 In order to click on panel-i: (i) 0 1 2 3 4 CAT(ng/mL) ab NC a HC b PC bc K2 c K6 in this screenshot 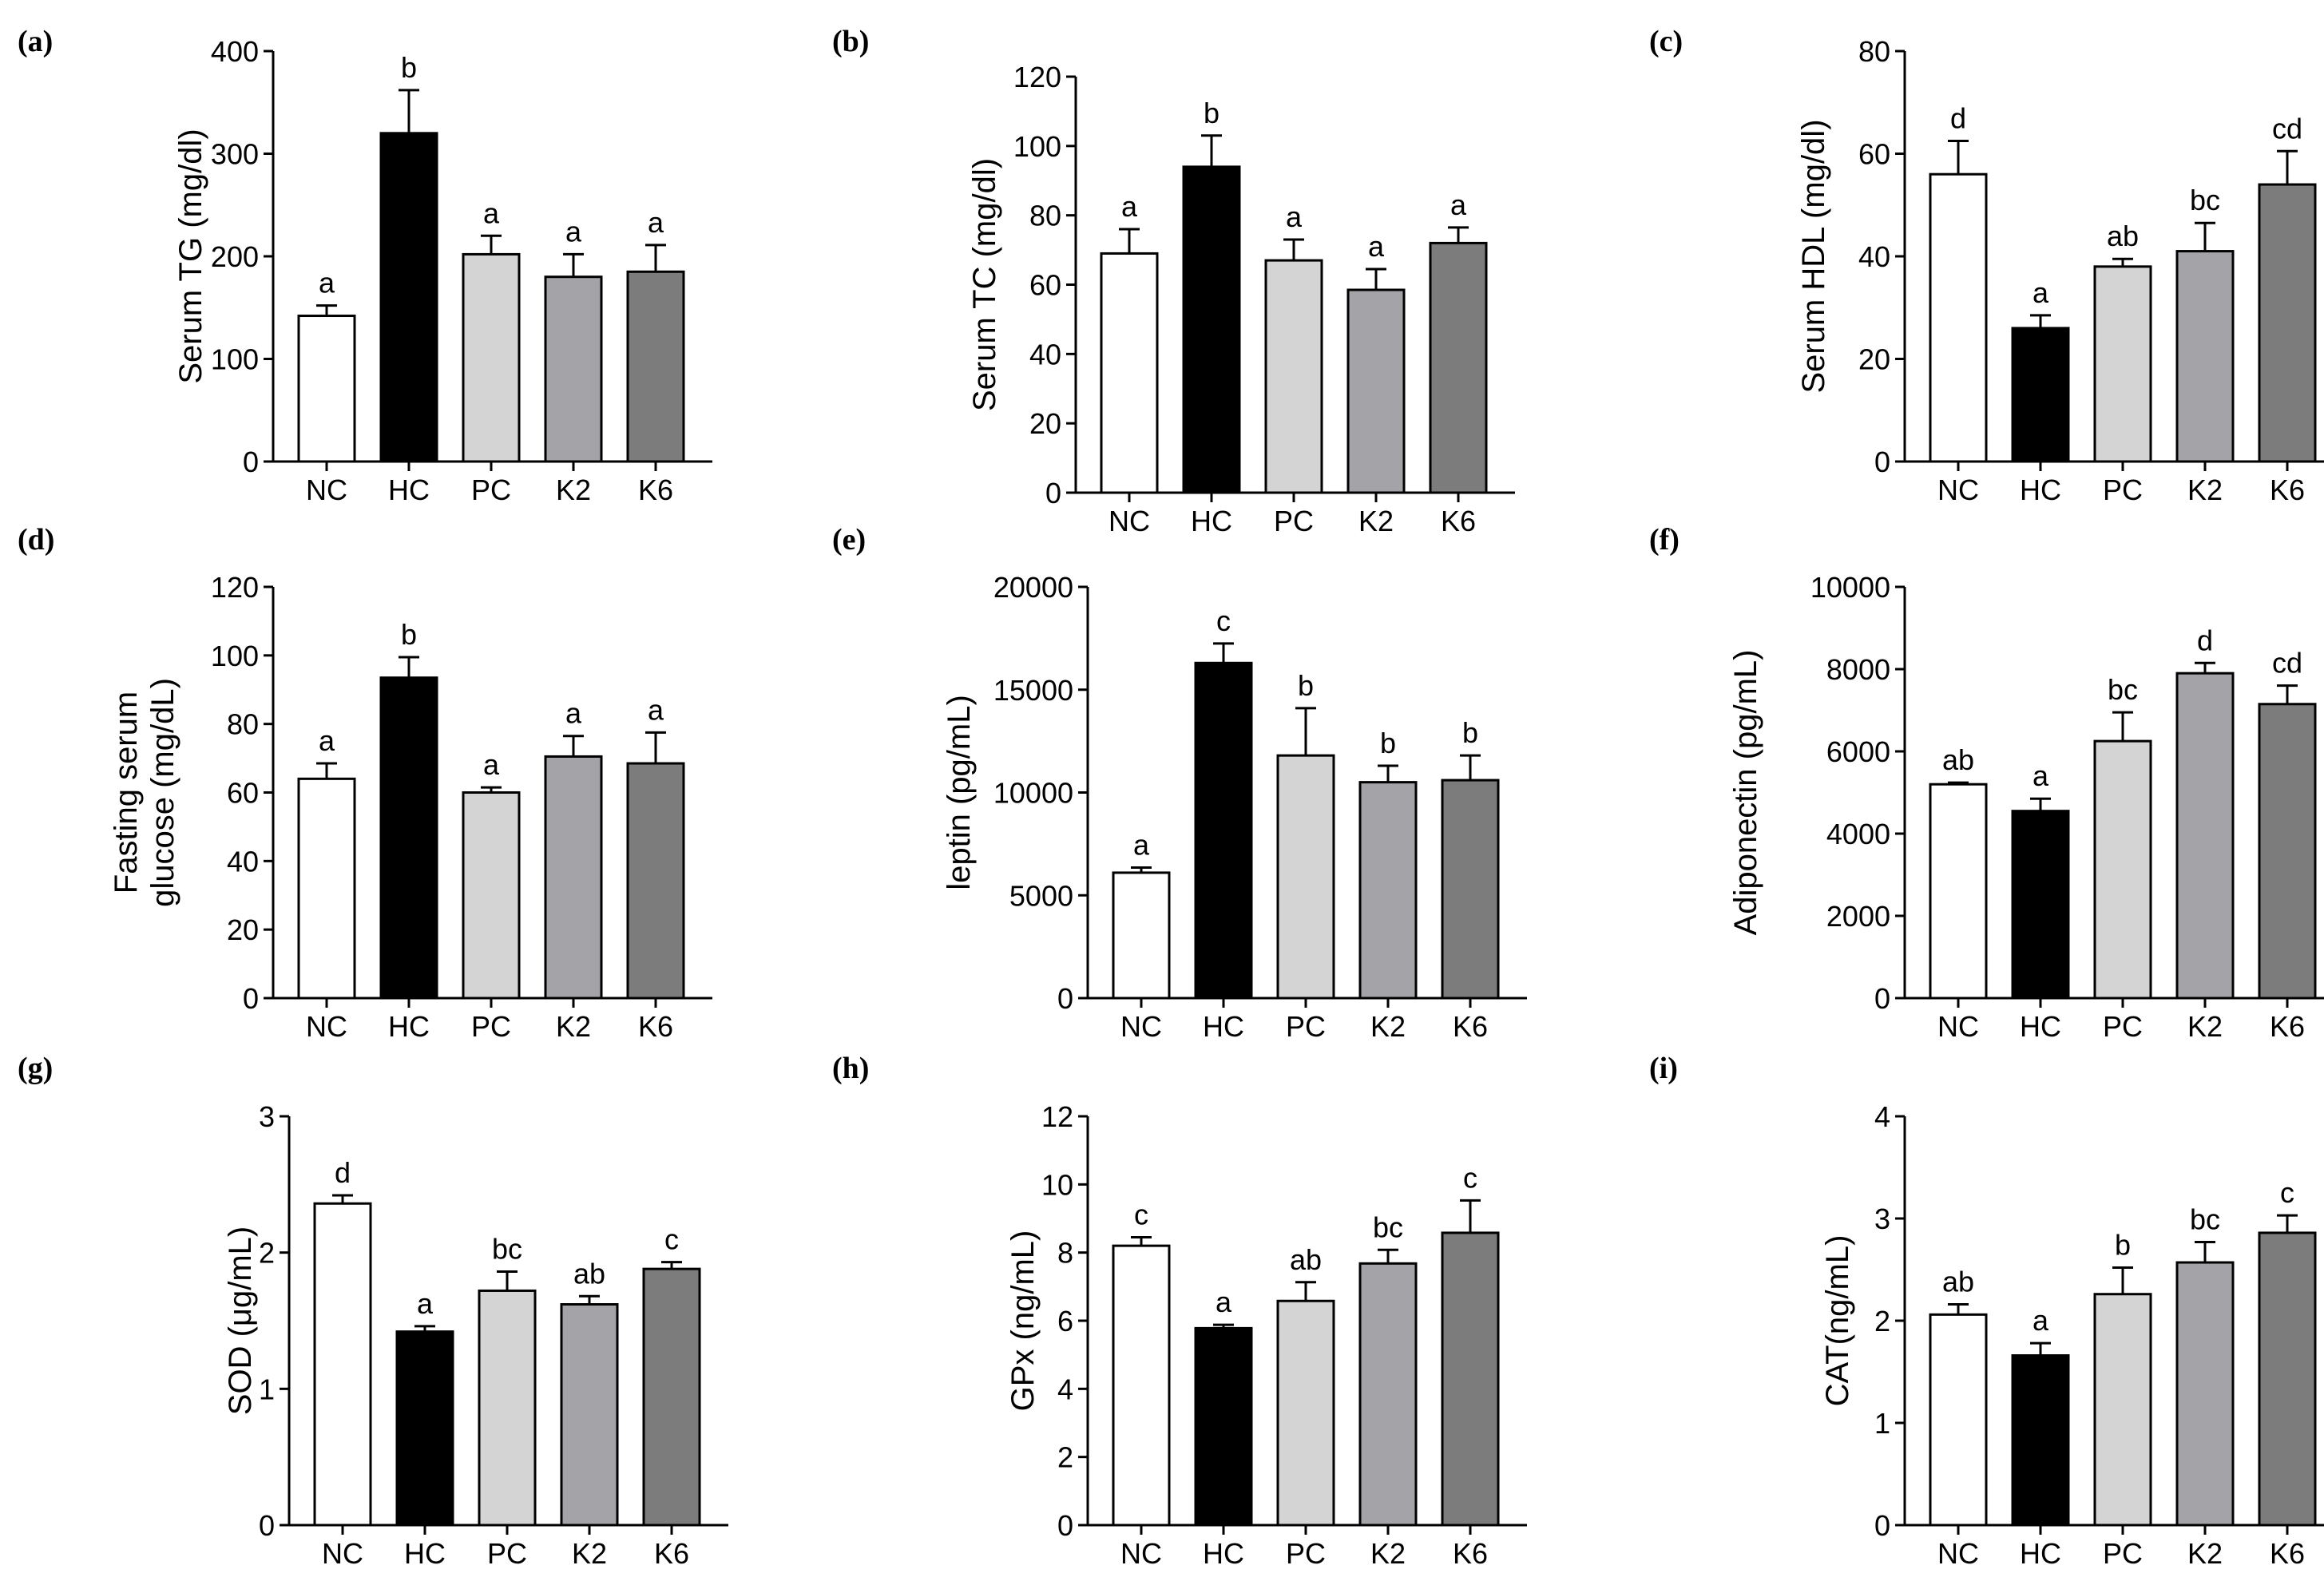, I will do `click(1986, 1311)`.